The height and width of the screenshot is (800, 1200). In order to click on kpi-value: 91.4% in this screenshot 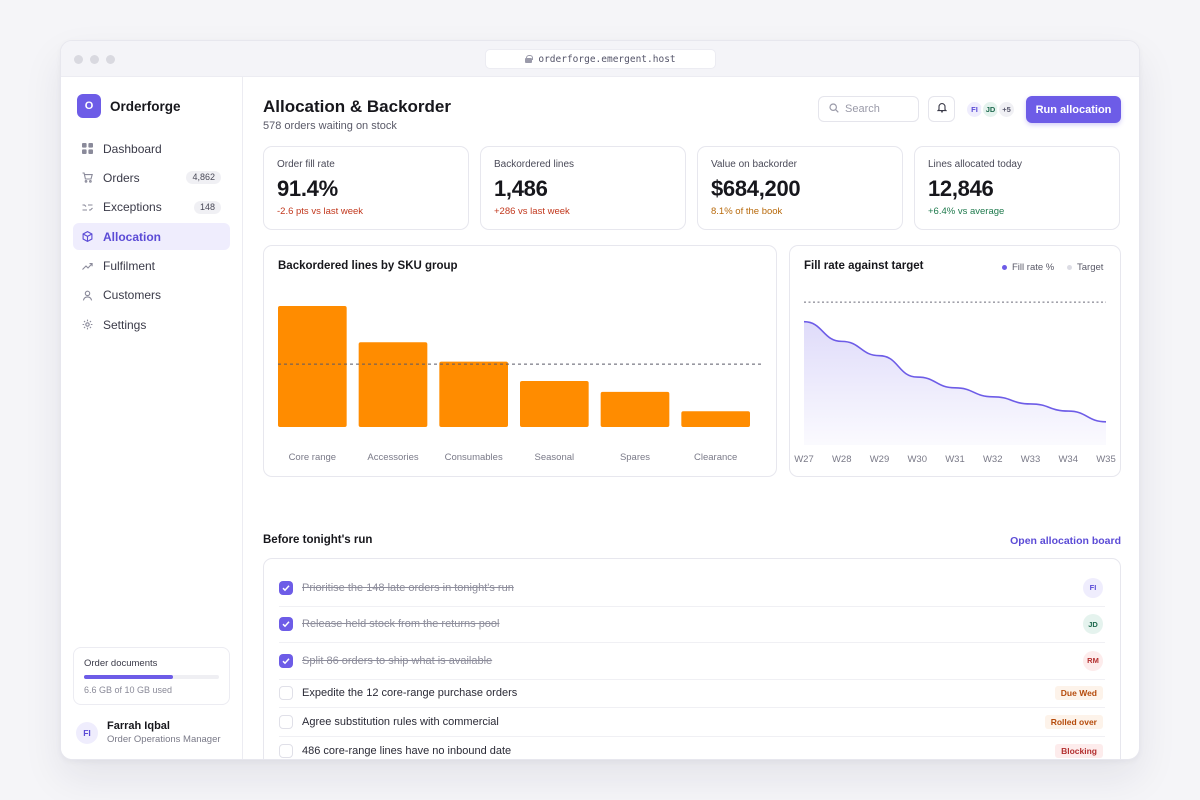, I will do `click(307, 188)`.